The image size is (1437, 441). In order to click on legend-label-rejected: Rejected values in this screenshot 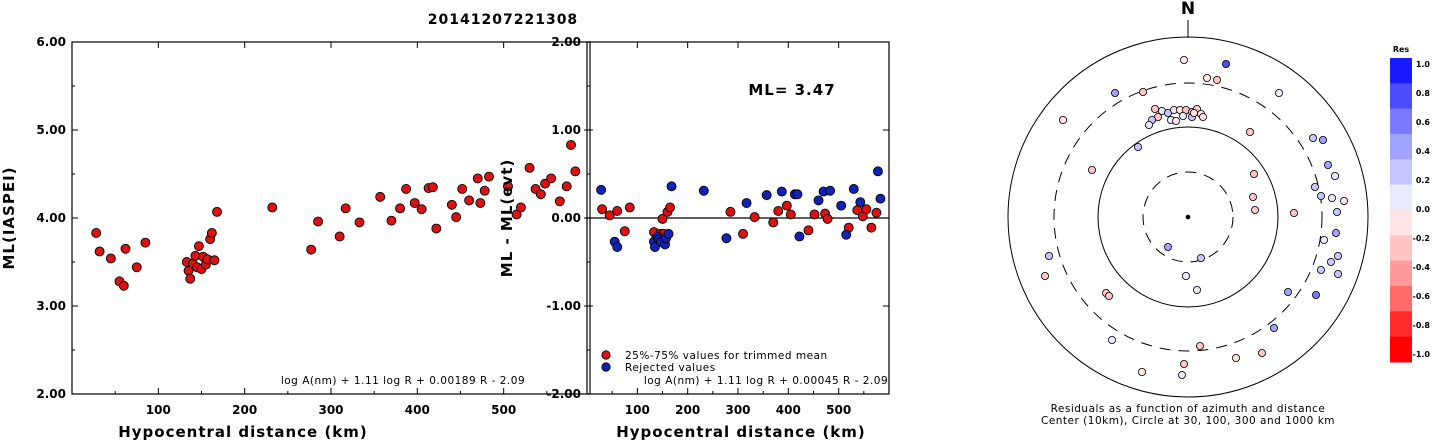, I will do `click(670, 368)`.